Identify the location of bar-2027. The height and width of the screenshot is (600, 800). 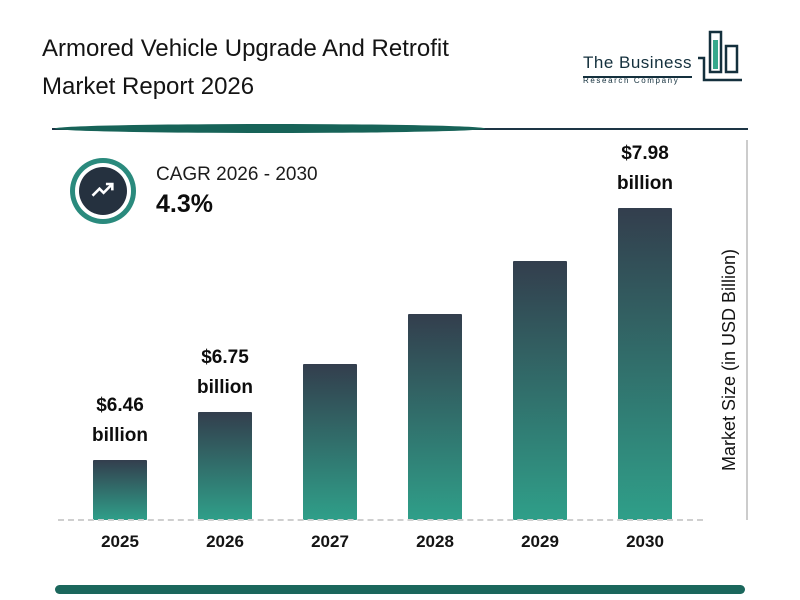
(330, 442).